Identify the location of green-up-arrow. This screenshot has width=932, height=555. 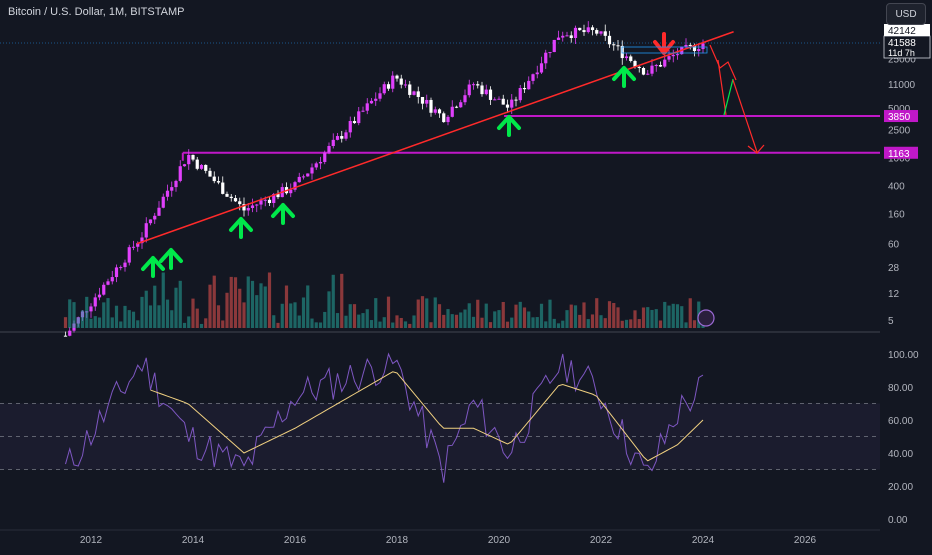
(153, 267).